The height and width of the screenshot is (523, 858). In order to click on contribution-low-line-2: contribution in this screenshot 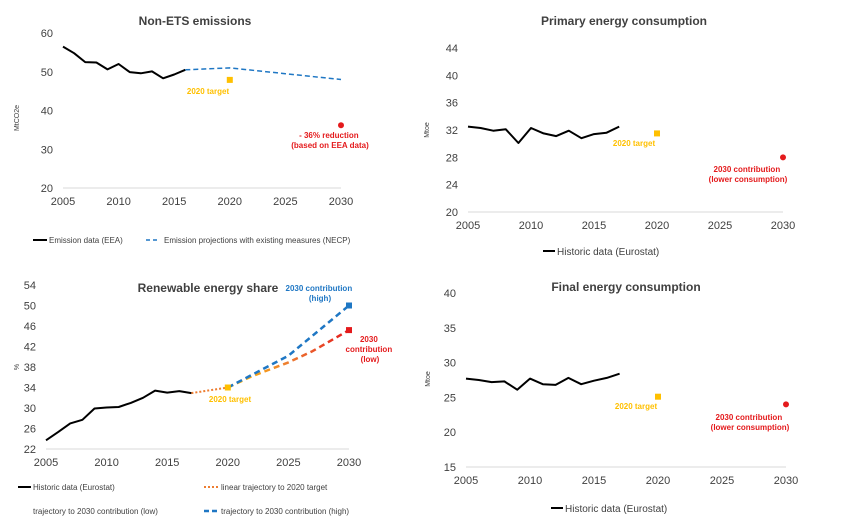, I will do `click(369, 349)`.